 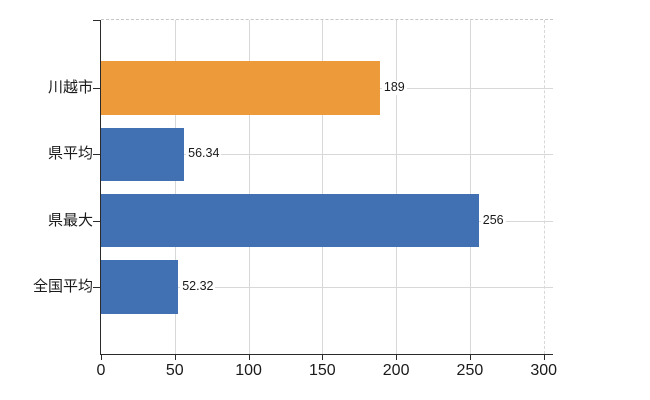 What do you see at coordinates (174, 370) in the screenshot?
I see `x-tick-label: 50` at bounding box center [174, 370].